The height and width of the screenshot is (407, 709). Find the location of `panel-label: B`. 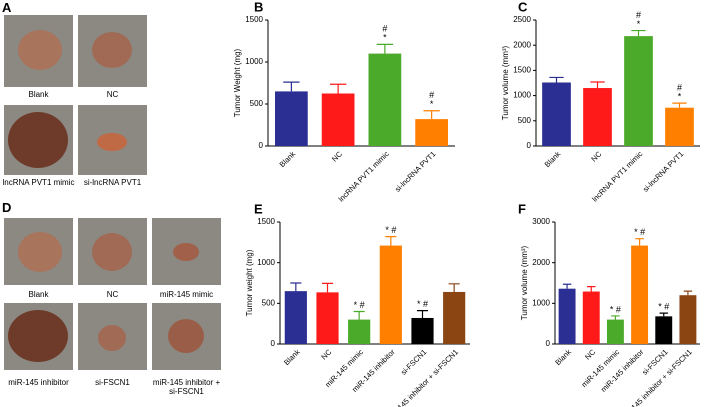

panel-label: B is located at coordinates (258, 7).